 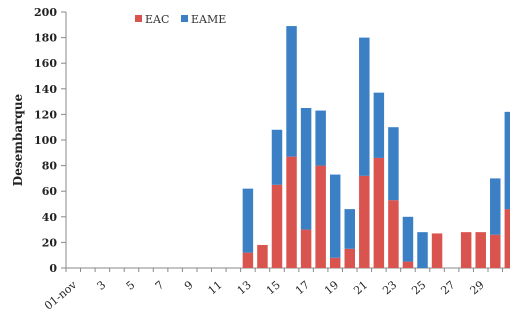 What do you see at coordinates (45, 114) in the screenshot?
I see `y-tick-label: 120` at bounding box center [45, 114].